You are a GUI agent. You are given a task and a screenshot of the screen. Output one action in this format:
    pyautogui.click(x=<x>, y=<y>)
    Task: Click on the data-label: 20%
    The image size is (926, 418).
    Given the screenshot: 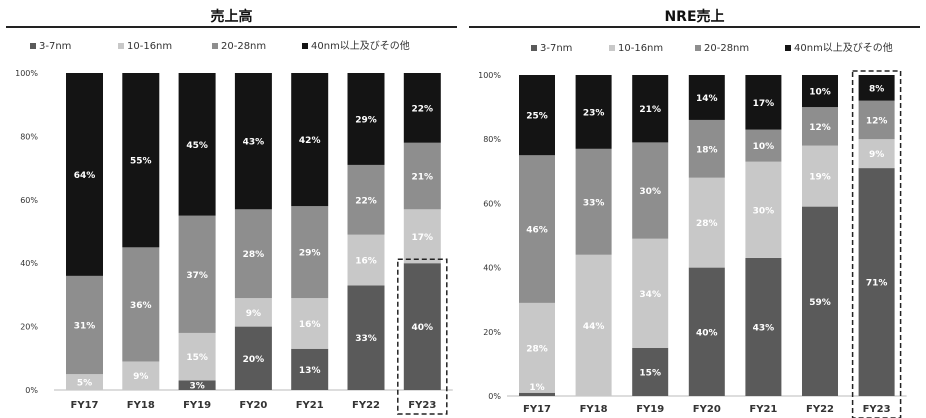 What is the action you would take?
    pyautogui.click(x=254, y=360)
    